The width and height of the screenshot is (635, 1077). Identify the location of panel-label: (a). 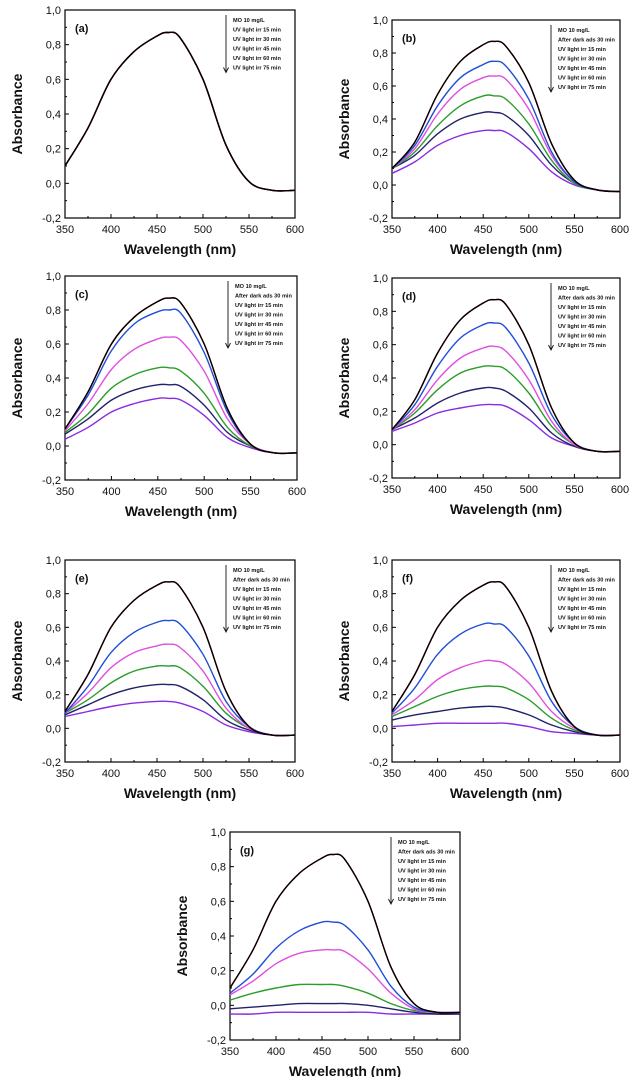
(82, 29).